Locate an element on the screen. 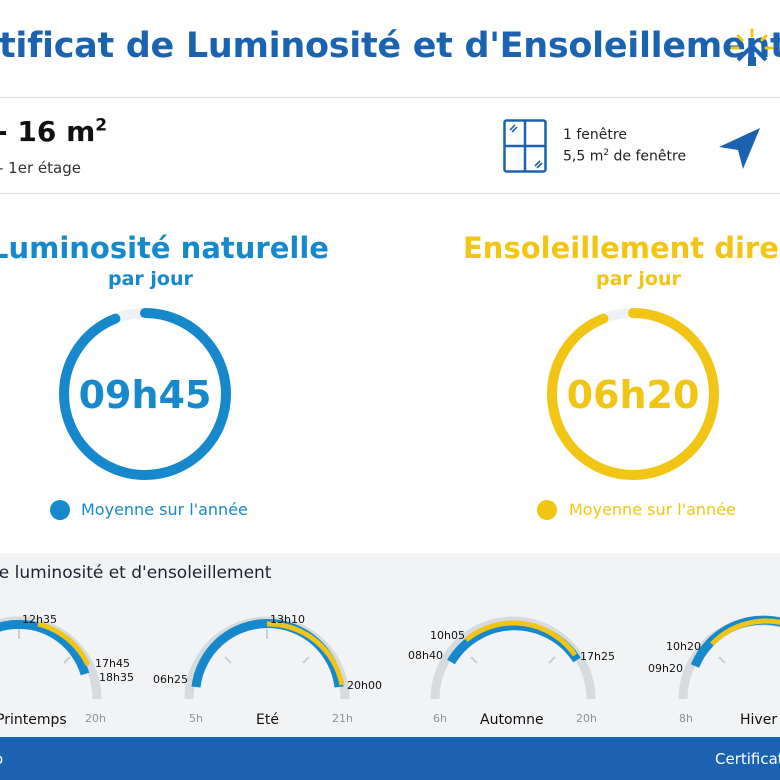 The image size is (780, 780). spring-name: Printemps is located at coordinates (33, 720).